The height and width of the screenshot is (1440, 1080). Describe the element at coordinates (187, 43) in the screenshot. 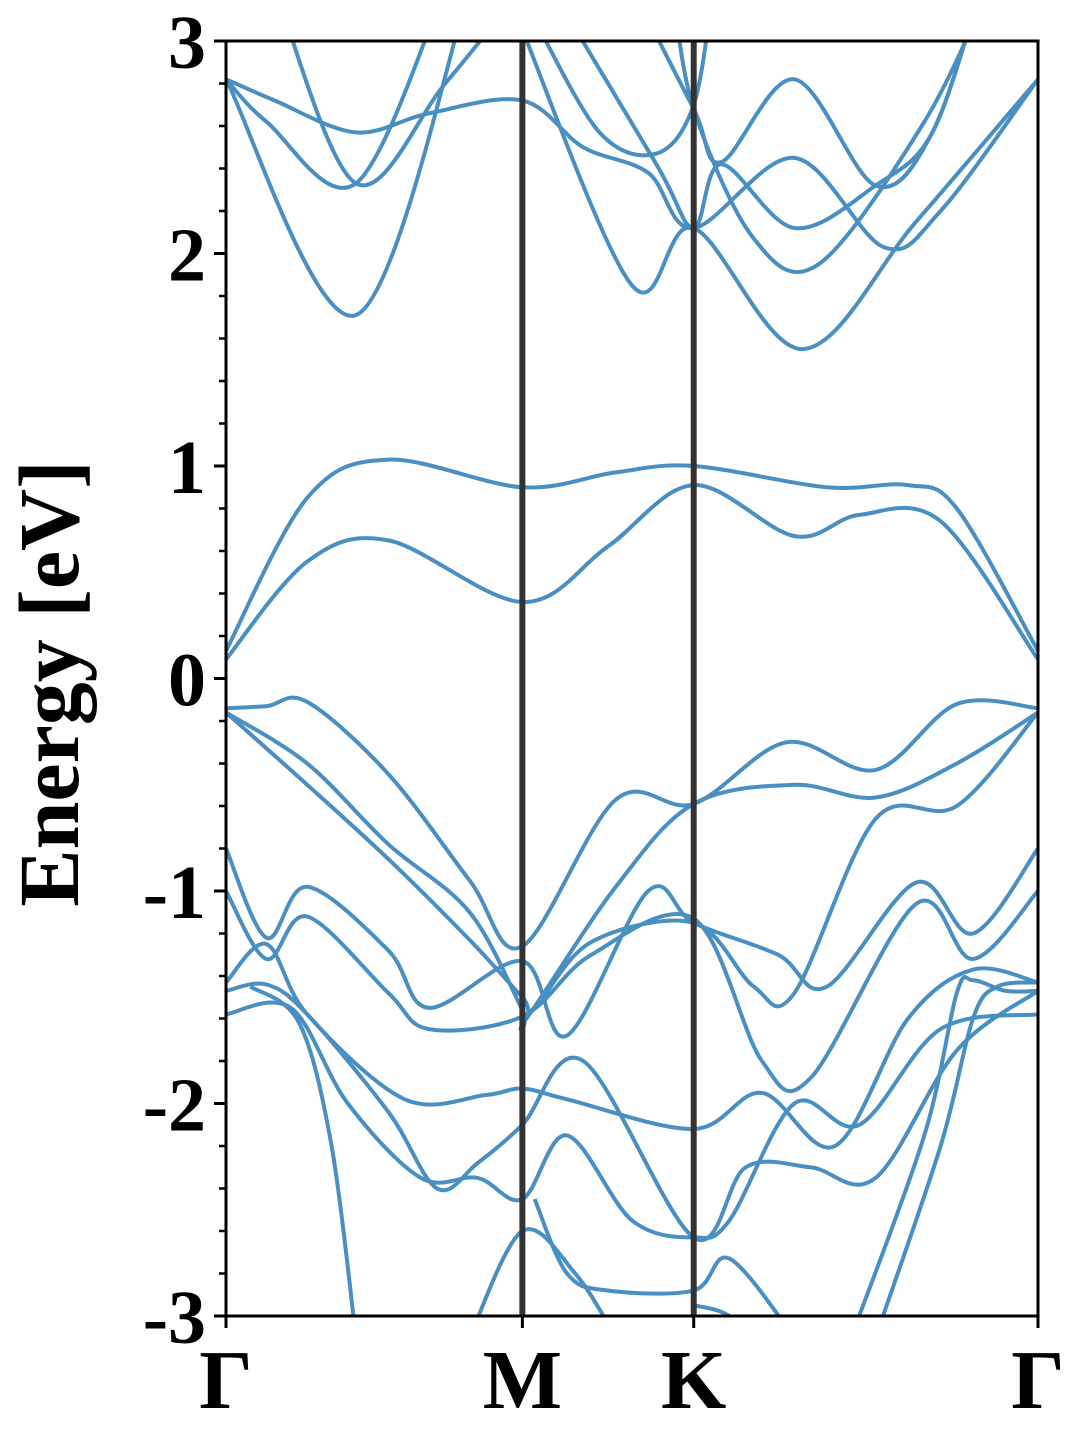

I see `y-tick-label: 3` at that location.